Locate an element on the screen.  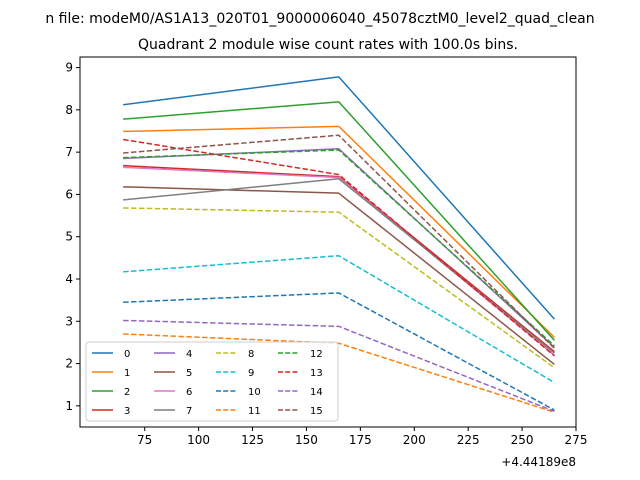
legend-label-12: 12 is located at coordinates (316, 354).